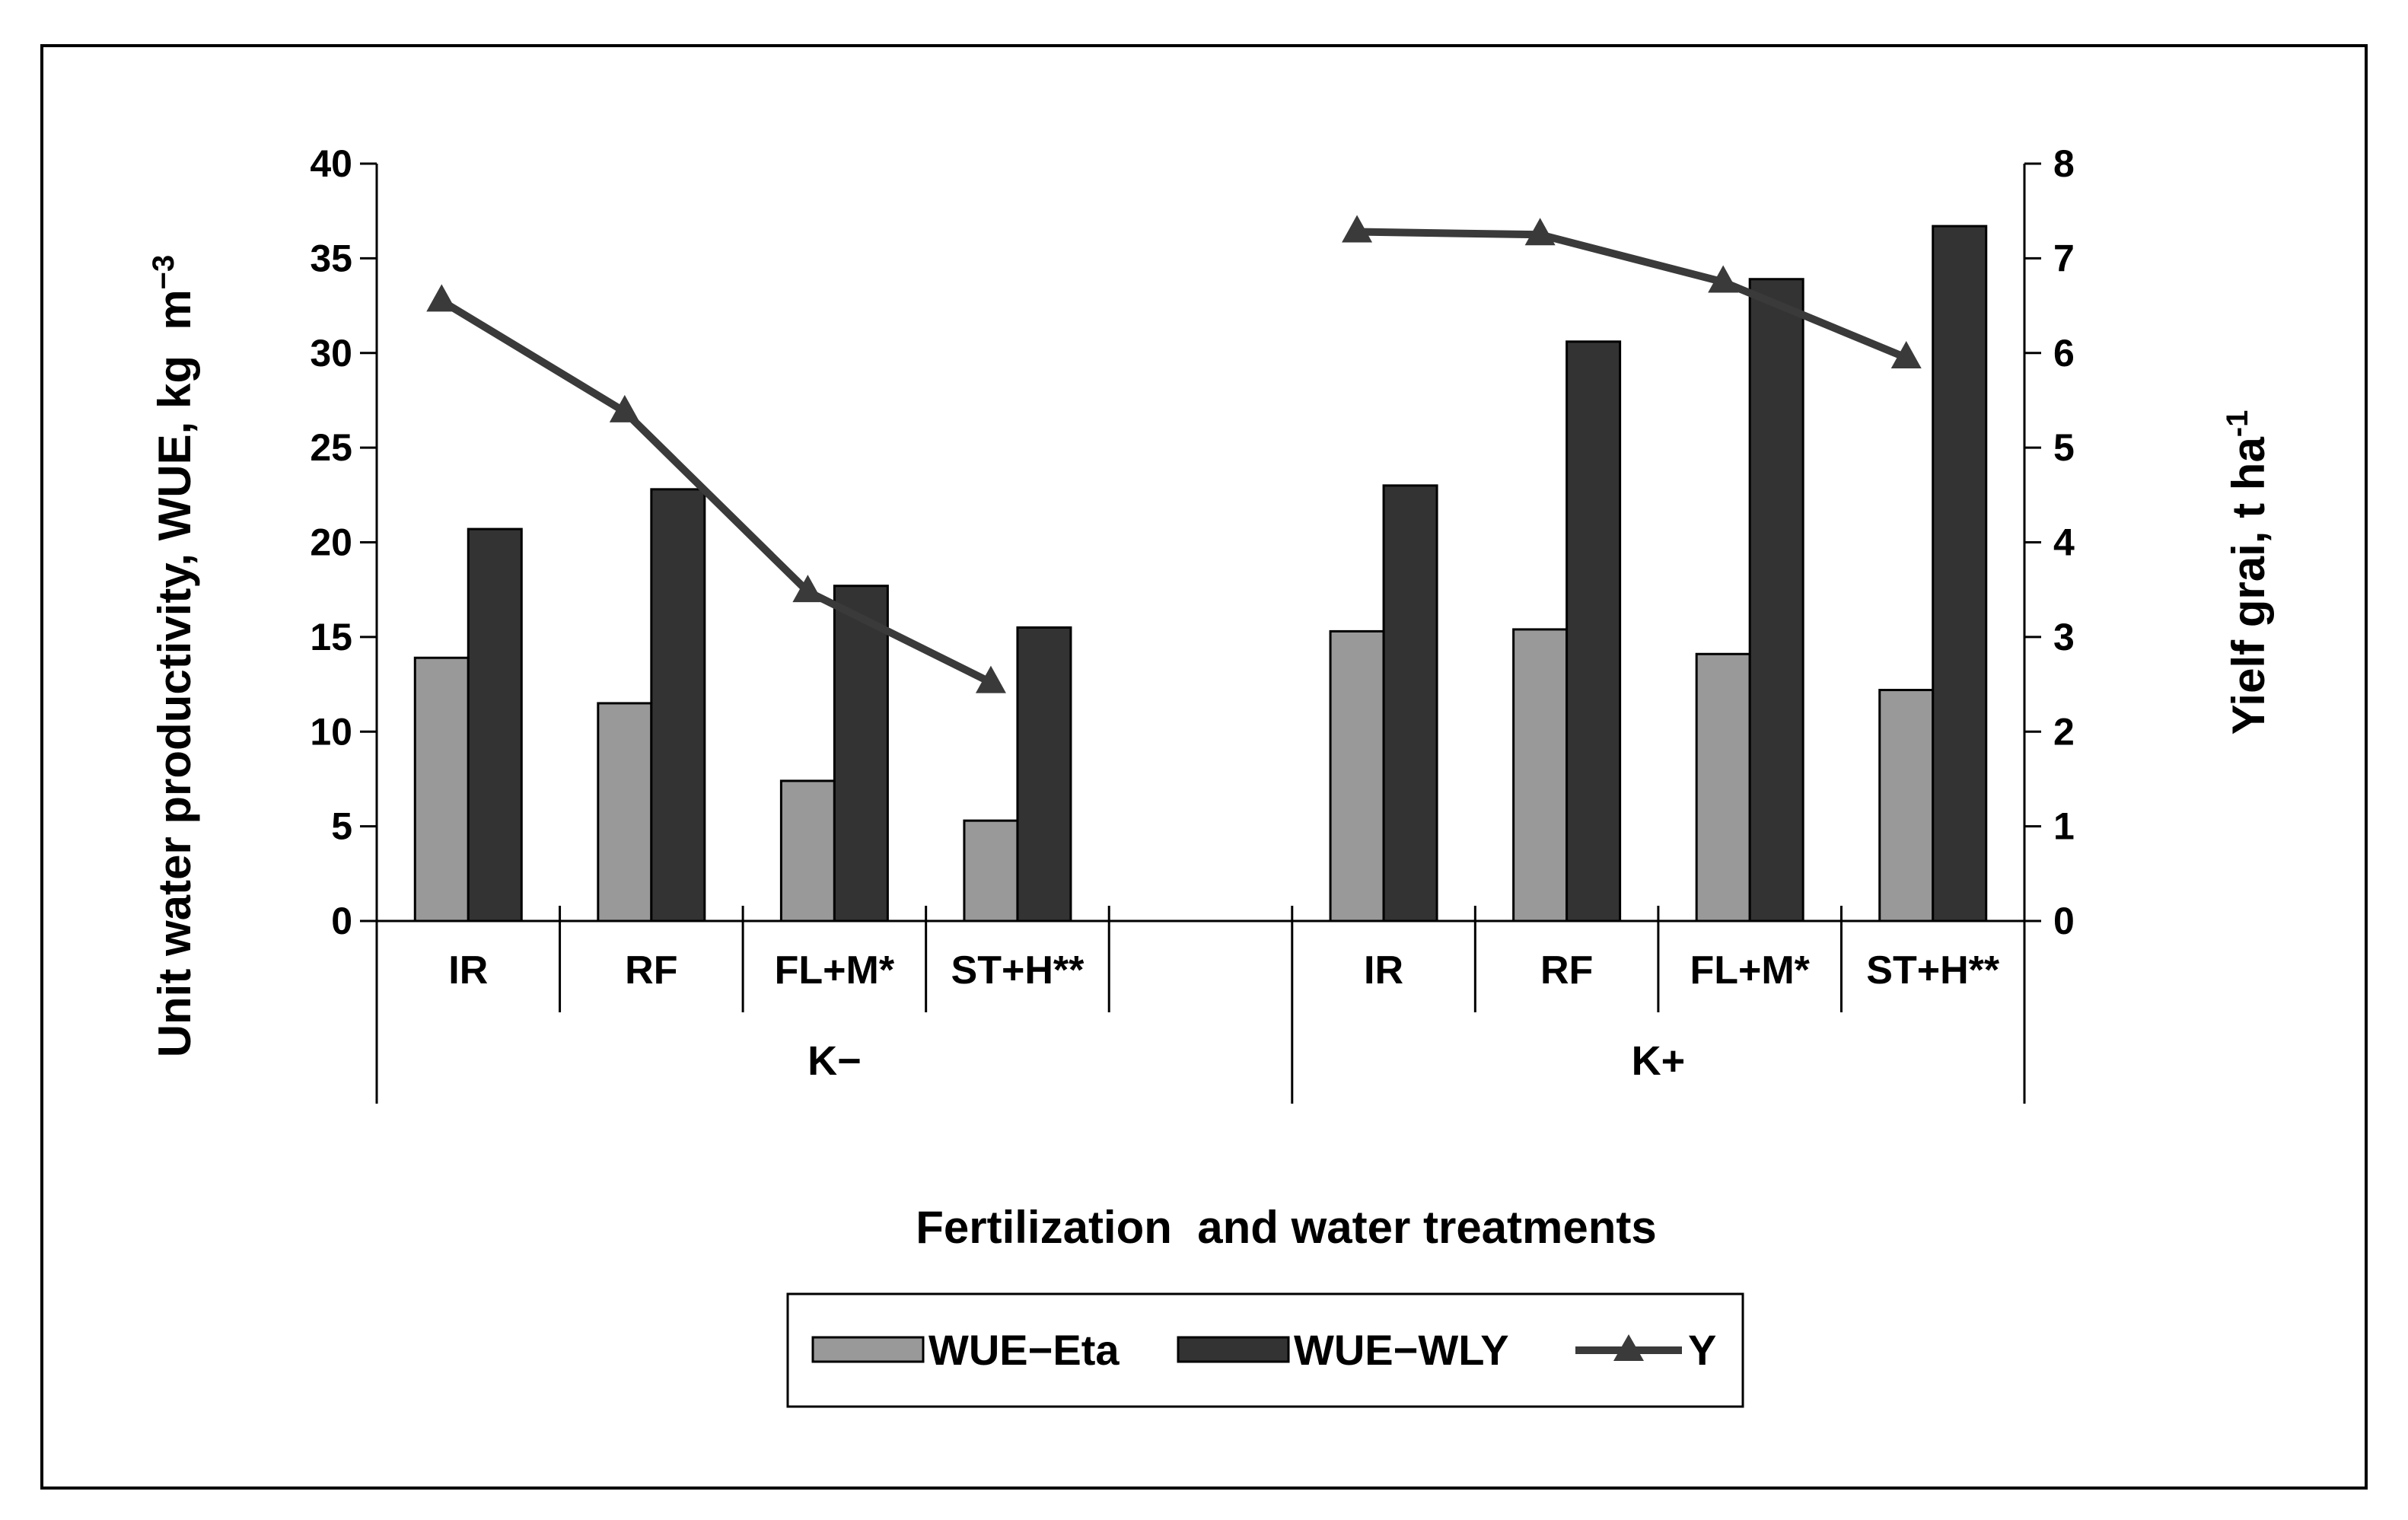 The image size is (2408, 1520). What do you see at coordinates (1233, 1349) in the screenshot?
I see `legend-swatch-wue-wly` at bounding box center [1233, 1349].